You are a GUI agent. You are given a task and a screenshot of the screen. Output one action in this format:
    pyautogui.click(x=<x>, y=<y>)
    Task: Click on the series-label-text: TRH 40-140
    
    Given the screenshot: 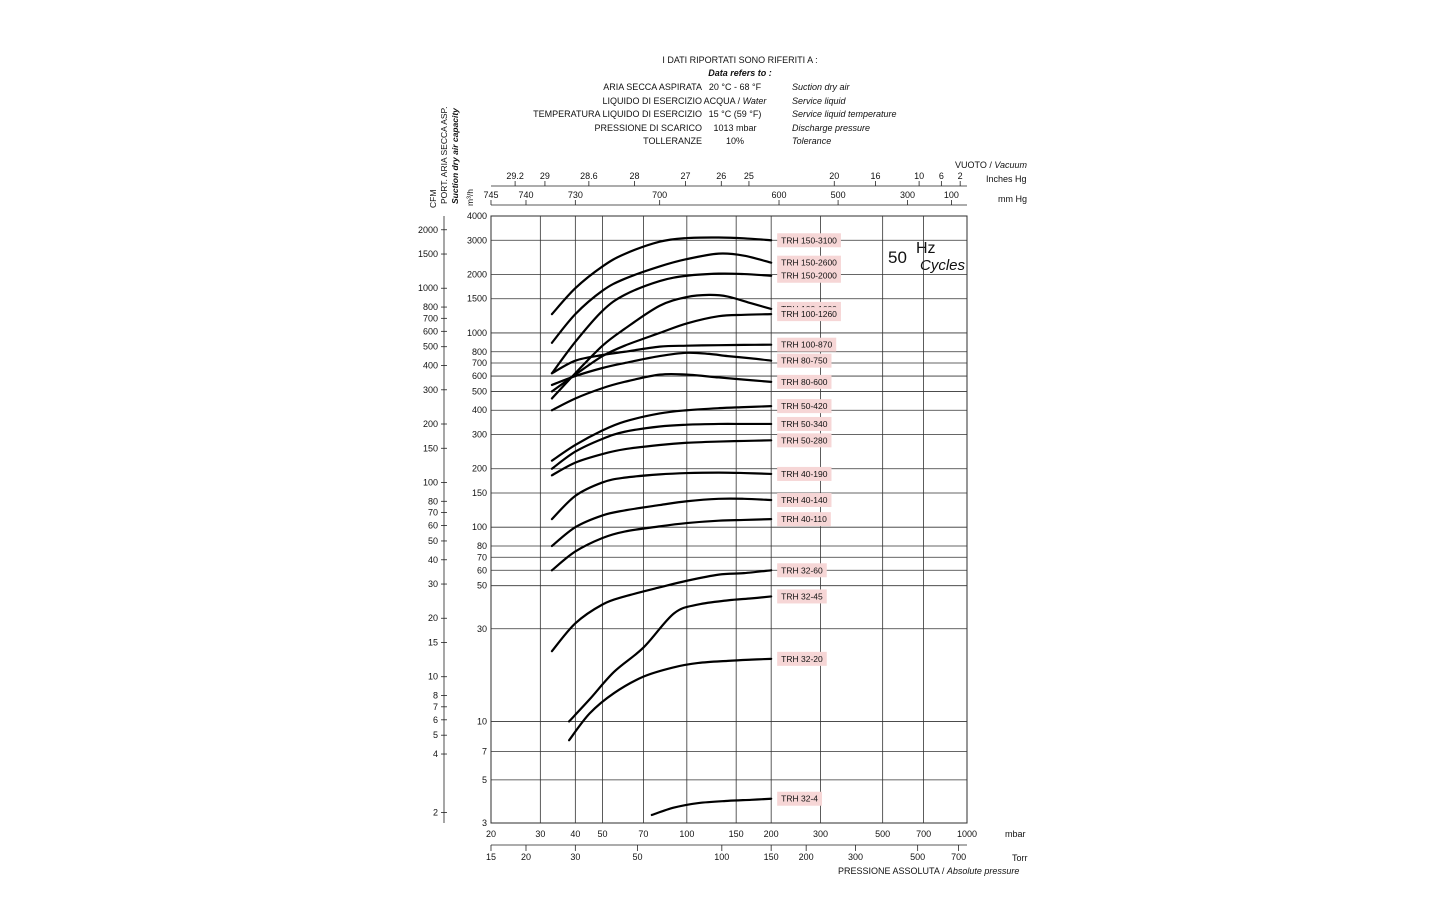 What is the action you would take?
    pyautogui.click(x=804, y=500)
    